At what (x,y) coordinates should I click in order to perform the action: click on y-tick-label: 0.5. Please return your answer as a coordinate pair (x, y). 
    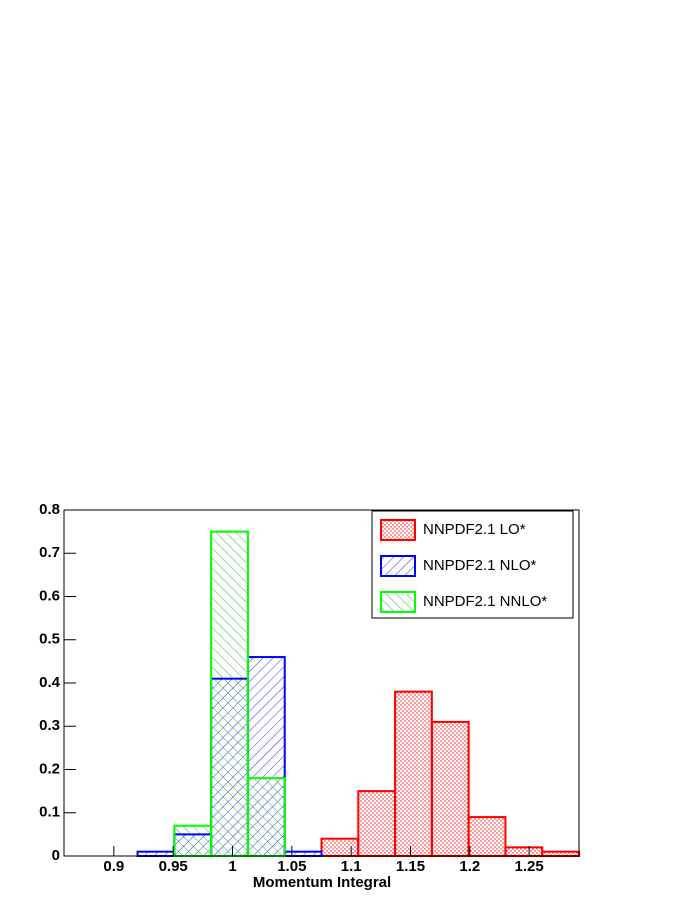
    Looking at the image, I should click on (49, 639).